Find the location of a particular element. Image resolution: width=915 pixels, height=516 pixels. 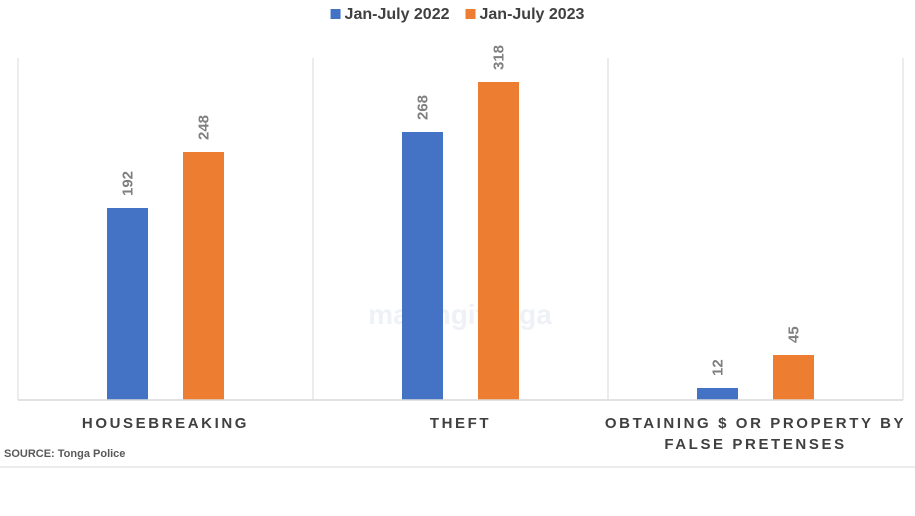

legend-item: Jan-July 2022 is located at coordinates (390, 14).